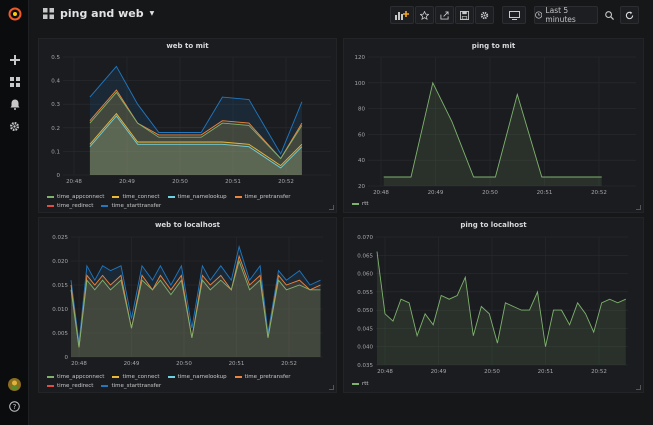 The image size is (653, 425). What do you see at coordinates (14, 82) in the screenshot?
I see `dashboards-grid-icon` at bounding box center [14, 82].